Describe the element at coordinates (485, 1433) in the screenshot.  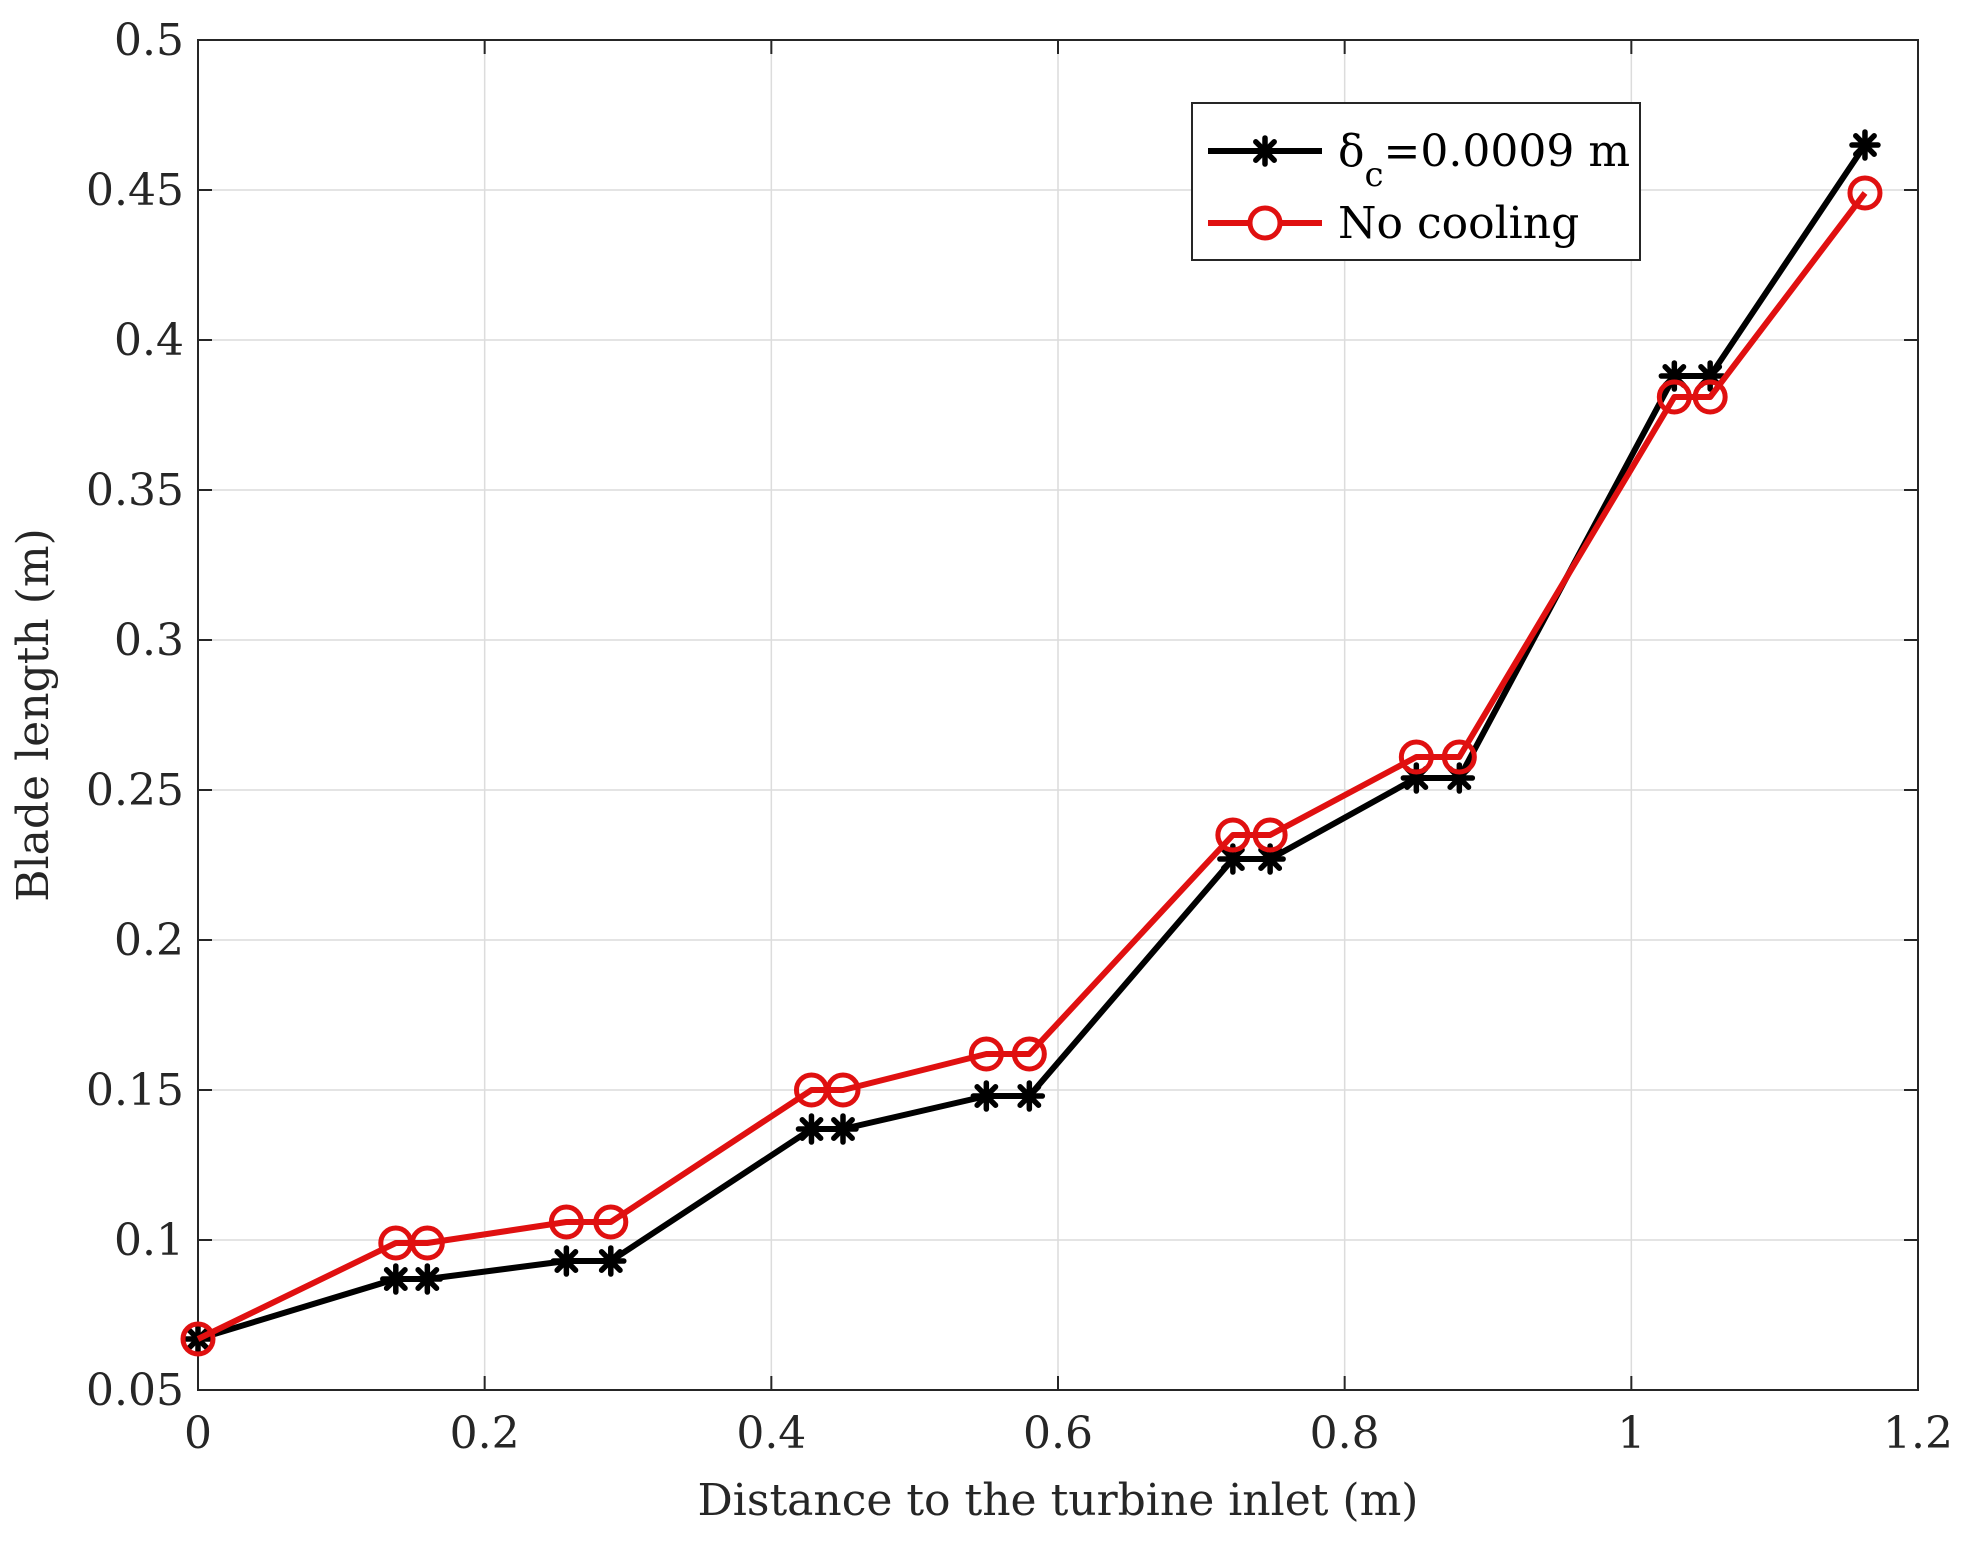
I see `x-tick-label: 0.2` at that location.